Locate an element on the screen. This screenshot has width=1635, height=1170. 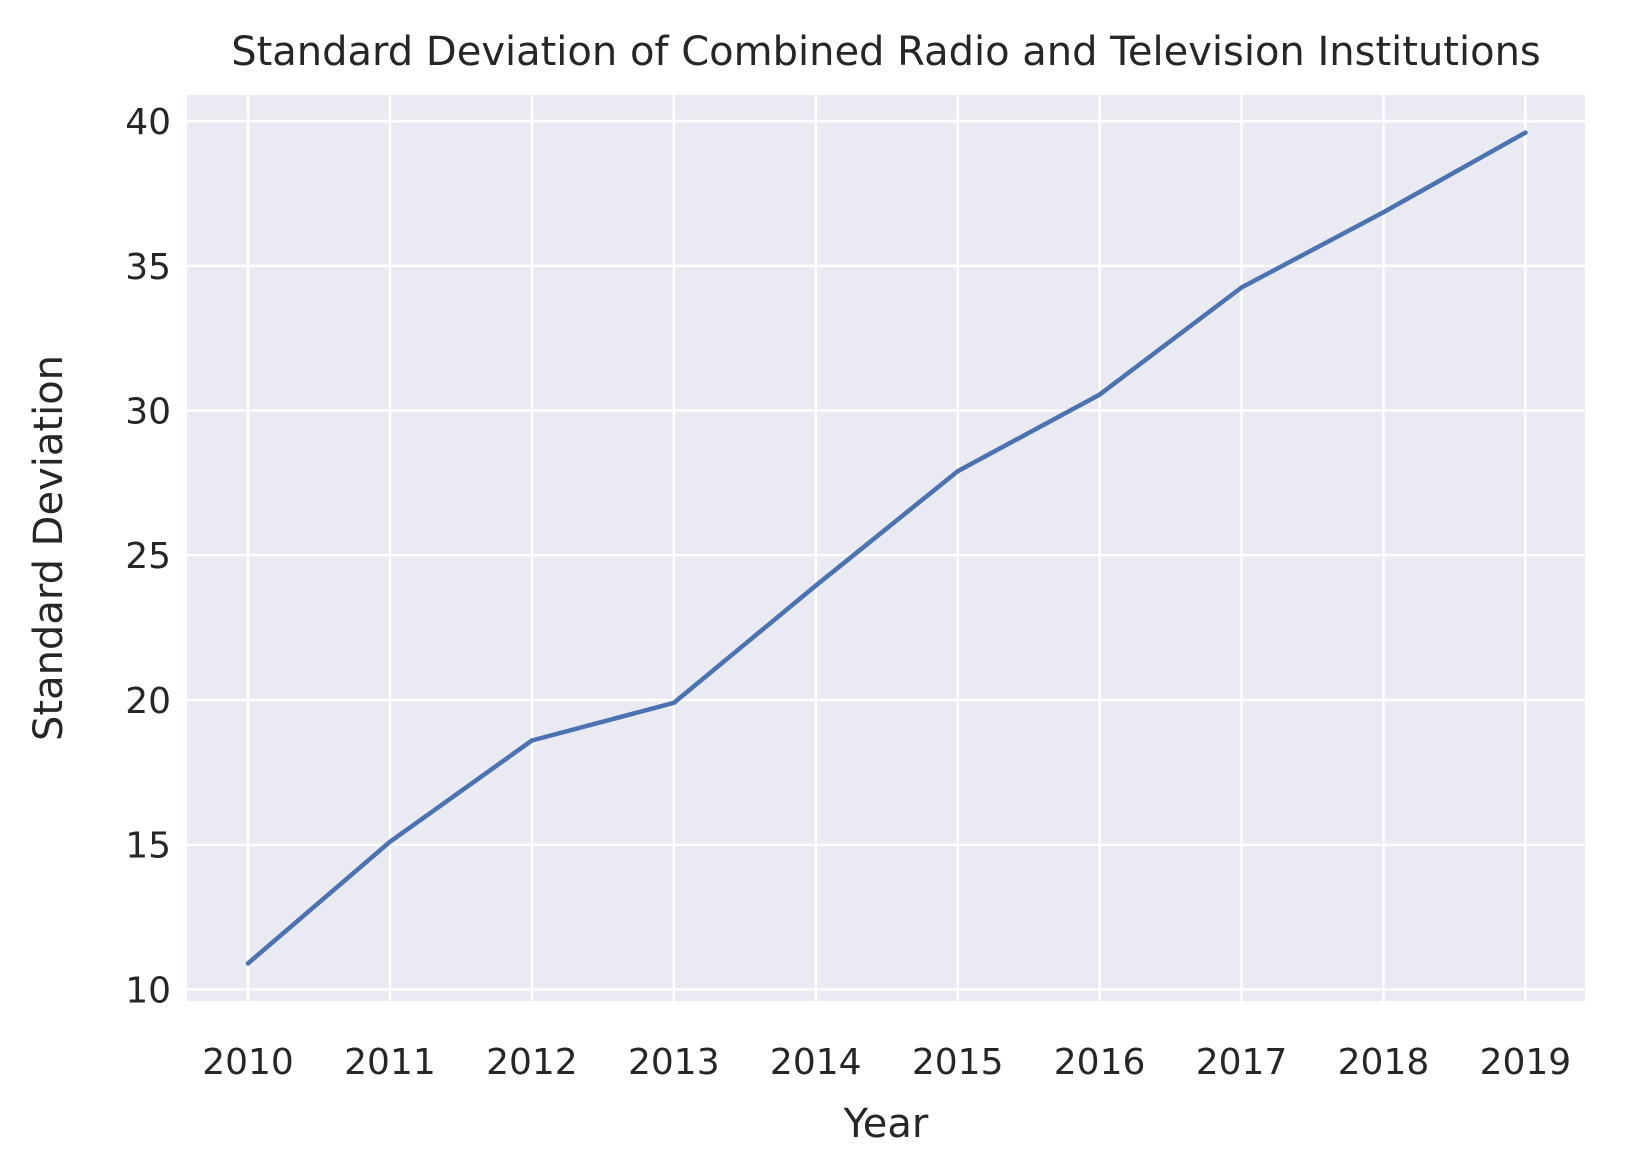
x-tick-labels: 2010 2011 2012 2013 2014 2015 2016 2017 2018 2019 is located at coordinates (886, 1062).